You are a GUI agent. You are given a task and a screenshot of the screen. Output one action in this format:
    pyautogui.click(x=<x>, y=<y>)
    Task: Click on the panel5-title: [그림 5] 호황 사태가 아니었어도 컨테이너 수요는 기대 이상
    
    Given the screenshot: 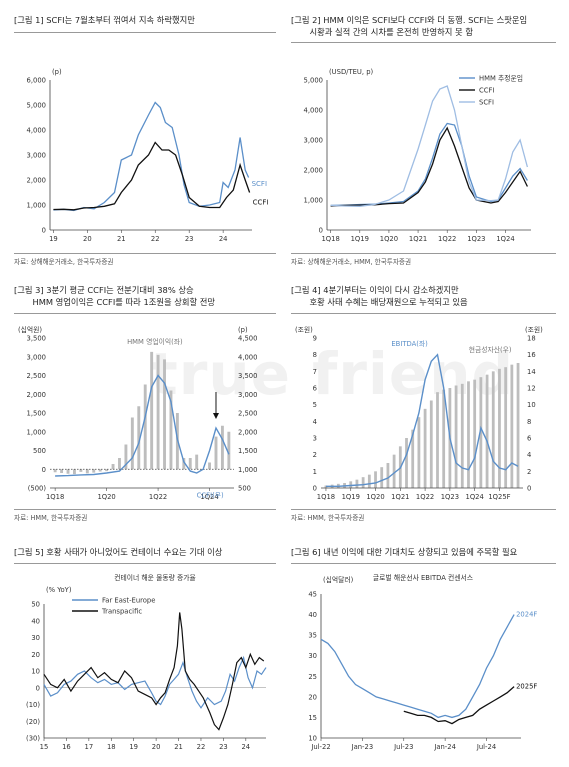 What is the action you would take?
    pyautogui.click(x=118, y=552)
    